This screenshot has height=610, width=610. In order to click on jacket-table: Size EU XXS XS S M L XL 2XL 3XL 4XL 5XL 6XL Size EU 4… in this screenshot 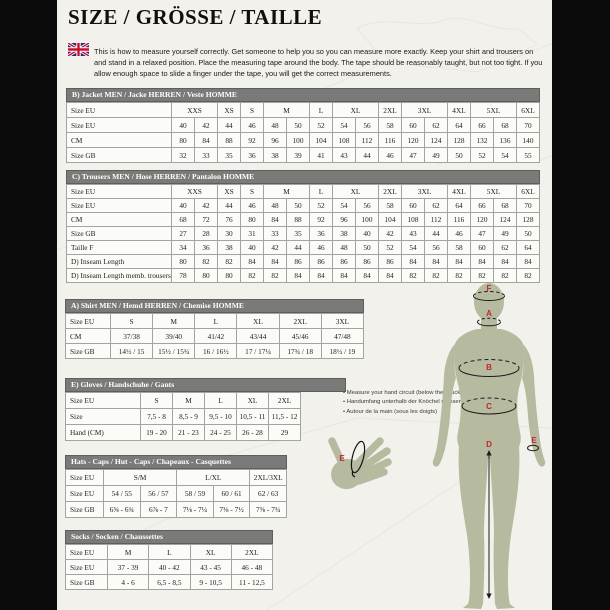, I will do `click(303, 132)`.